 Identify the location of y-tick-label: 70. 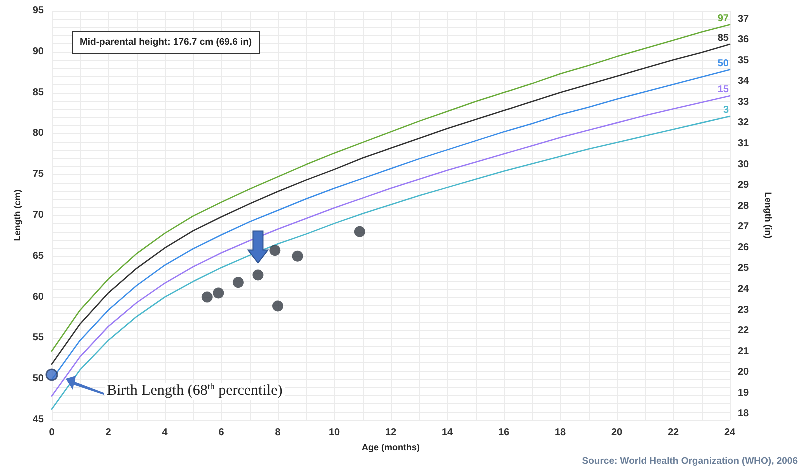
(38, 215).